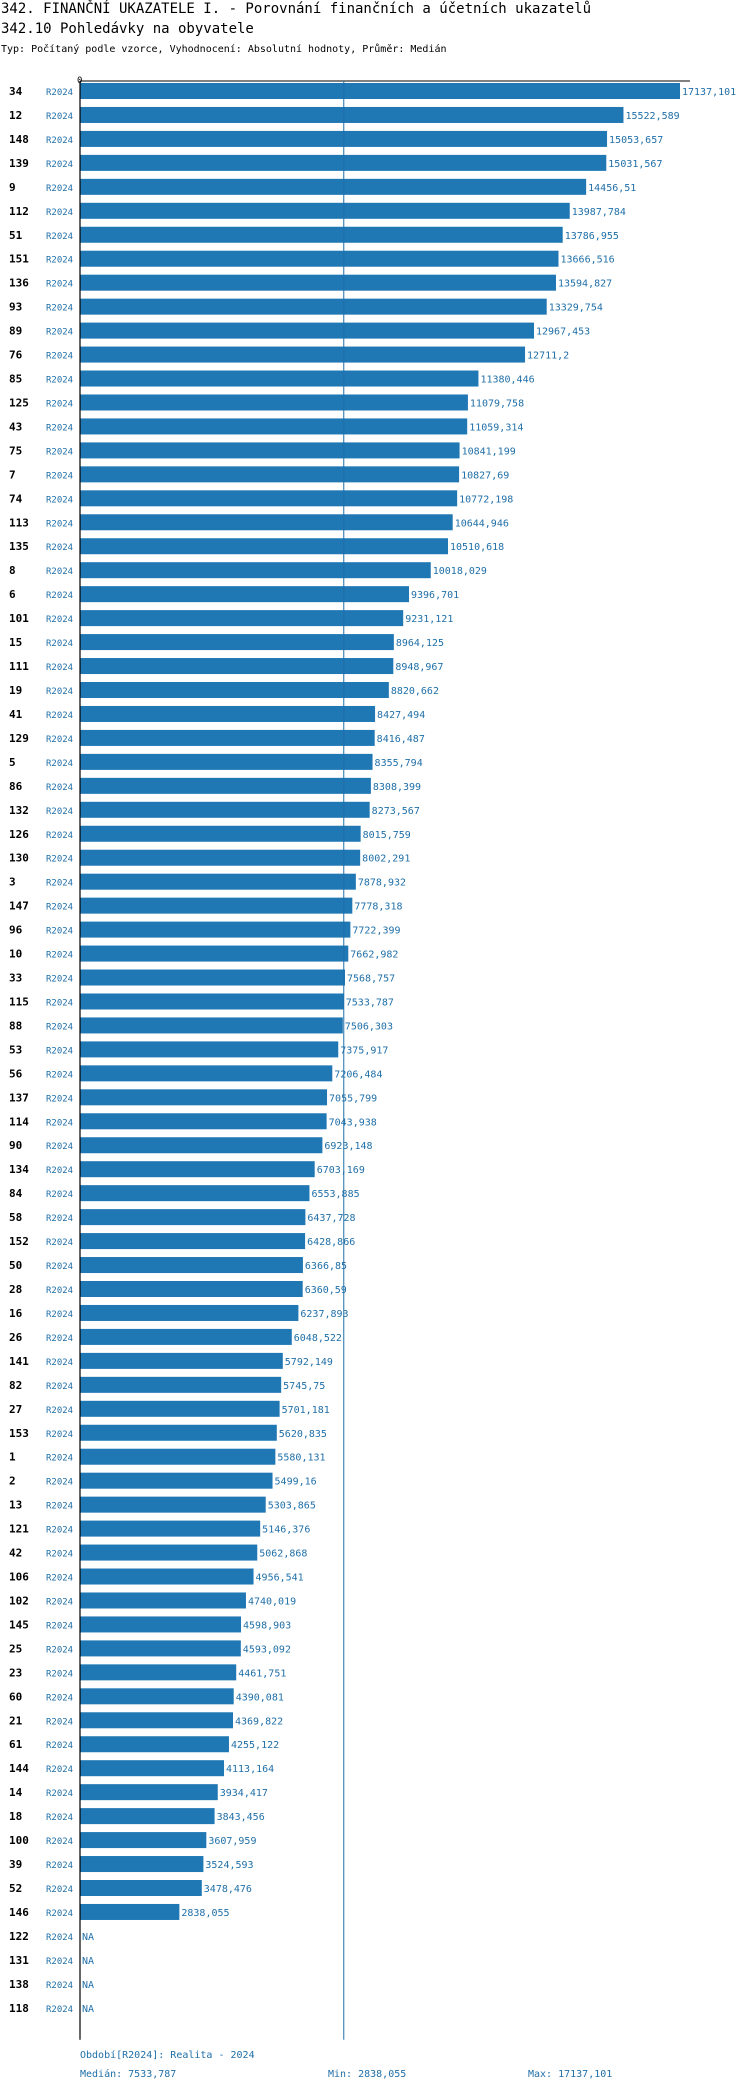 The width and height of the screenshot is (750, 2096). What do you see at coordinates (15, 1505) in the screenshot?
I see `row-id-label: 13` at bounding box center [15, 1505].